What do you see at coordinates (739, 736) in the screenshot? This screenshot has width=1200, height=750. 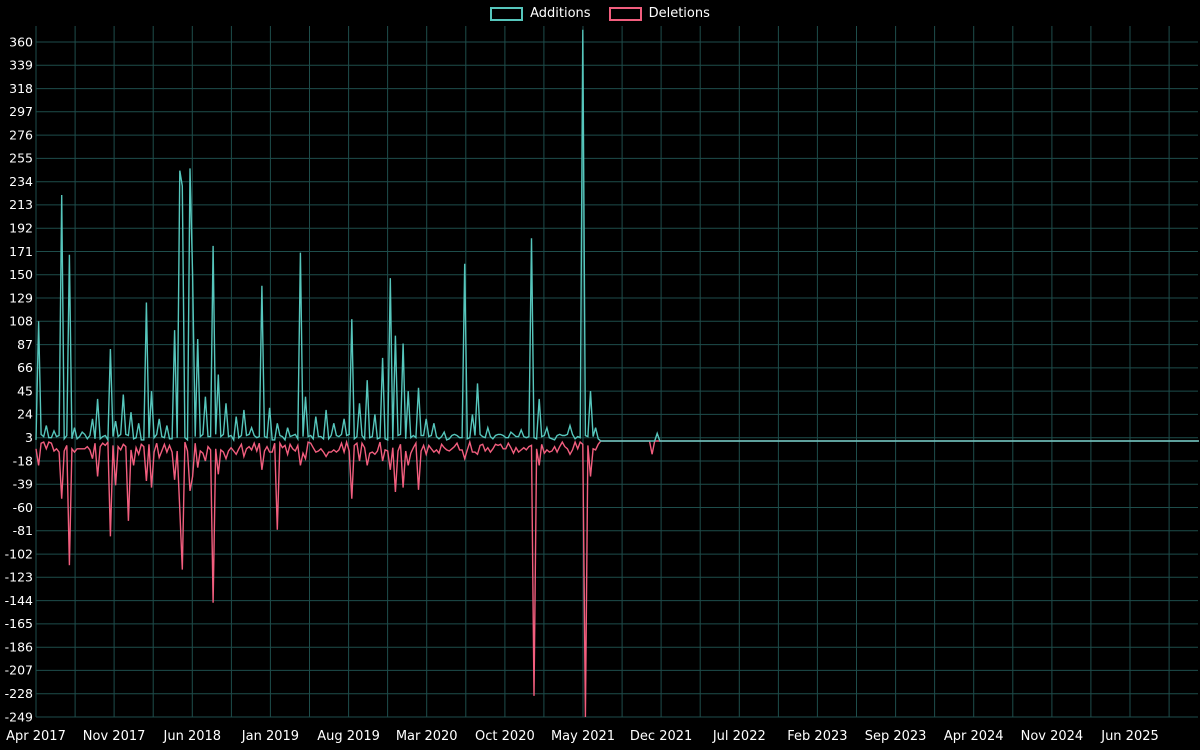 I see `svg-text: Jul 2022` at bounding box center [739, 736].